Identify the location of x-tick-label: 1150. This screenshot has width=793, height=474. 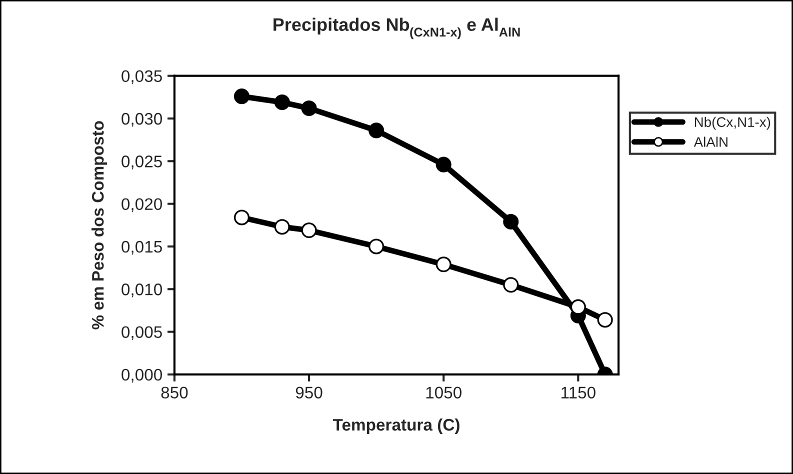
(579, 392).